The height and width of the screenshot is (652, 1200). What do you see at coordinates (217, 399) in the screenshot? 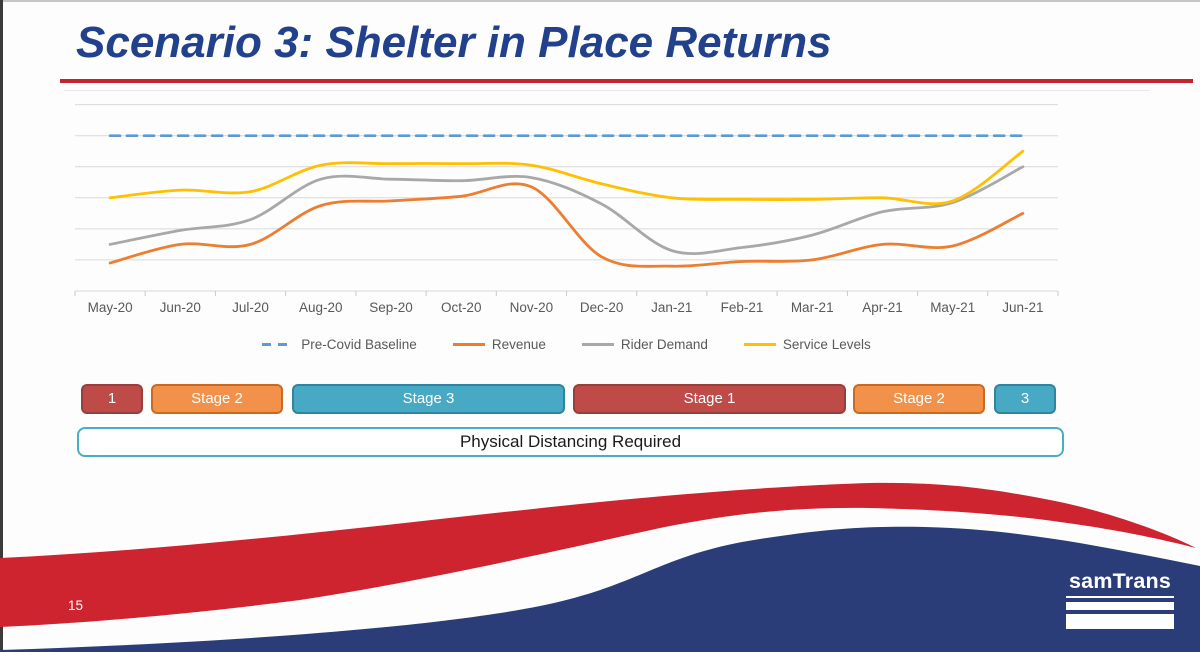
I see `stage-bar-2: Stage 2` at bounding box center [217, 399].